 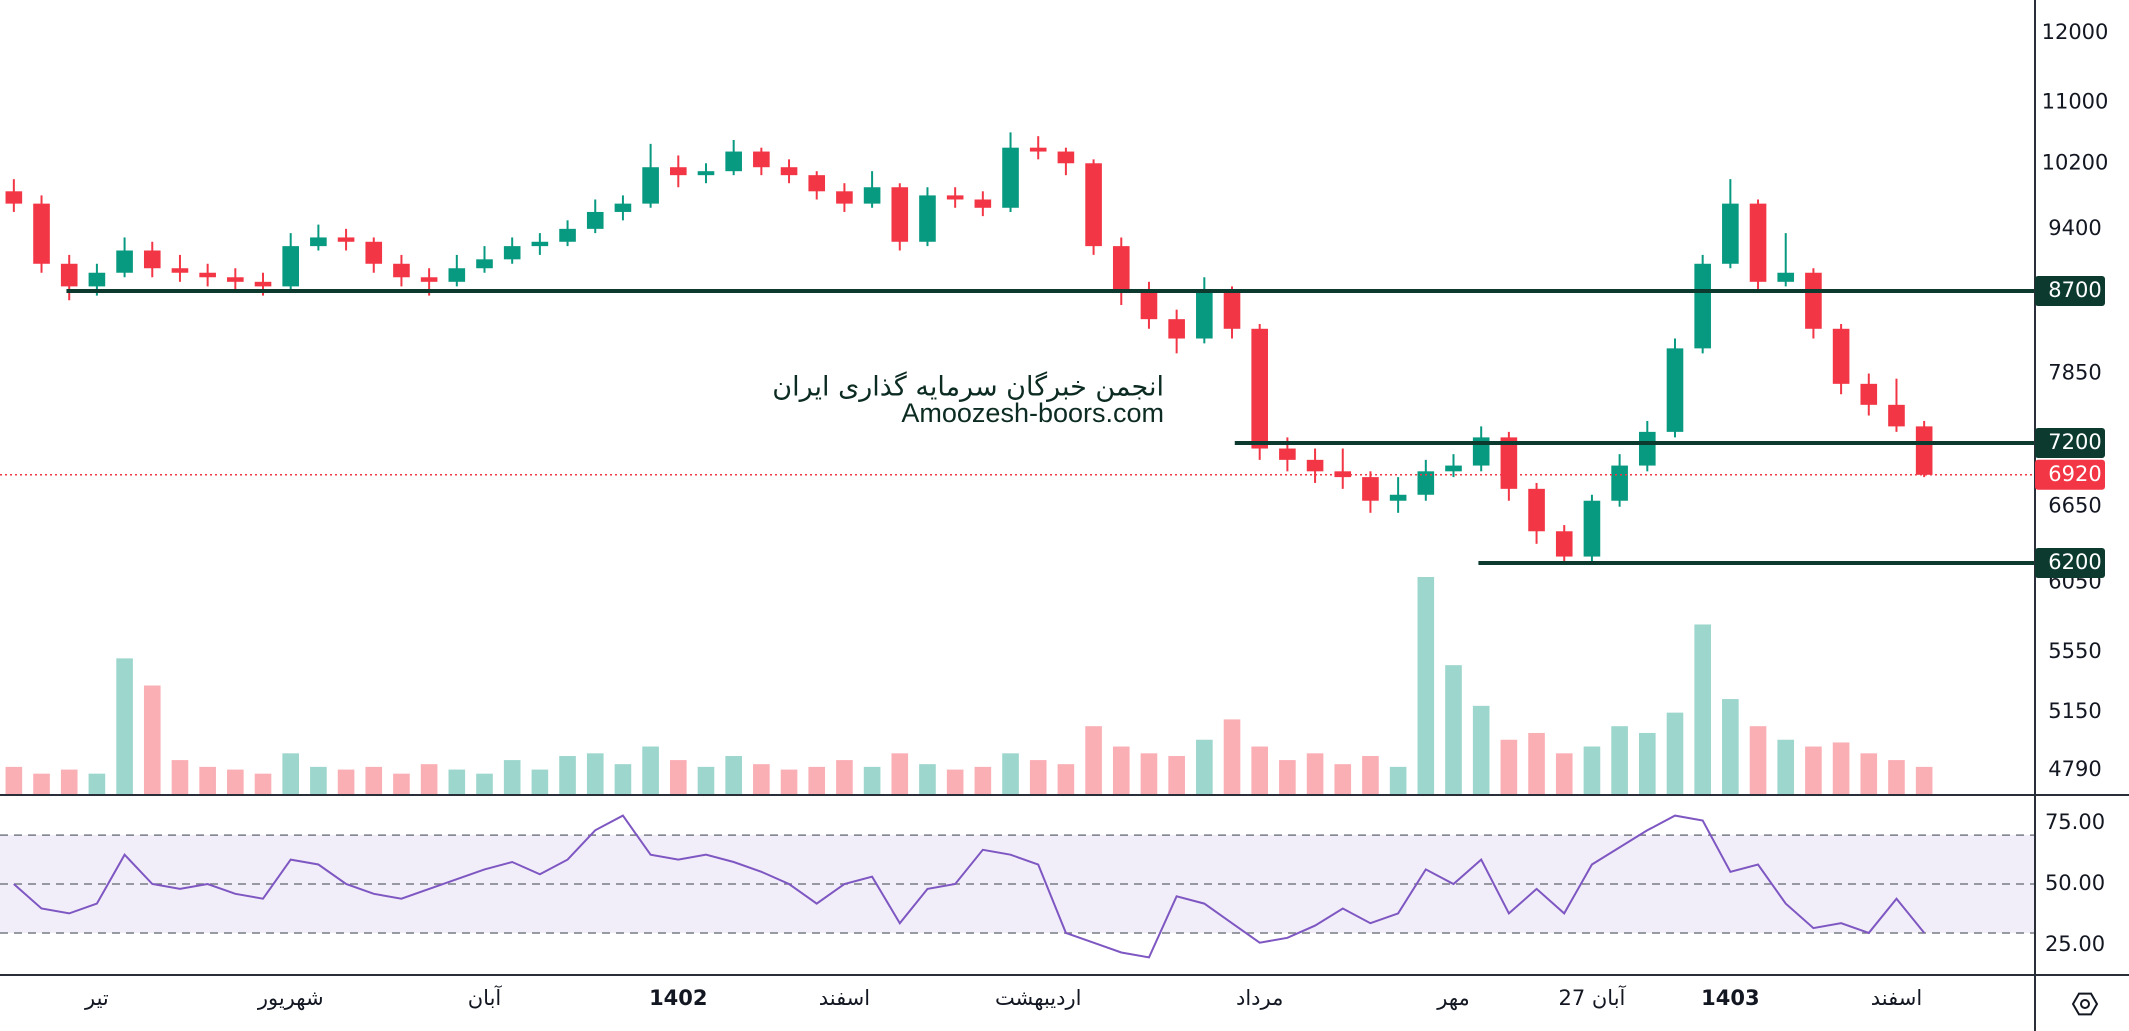 I want to click on x-tick-label: اسفند, so click(x=844, y=998).